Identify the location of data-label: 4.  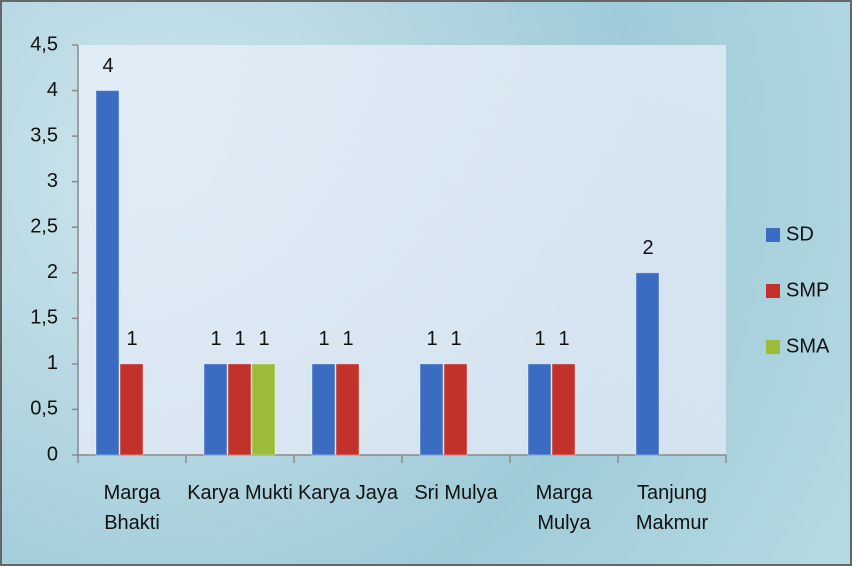
(107, 66).